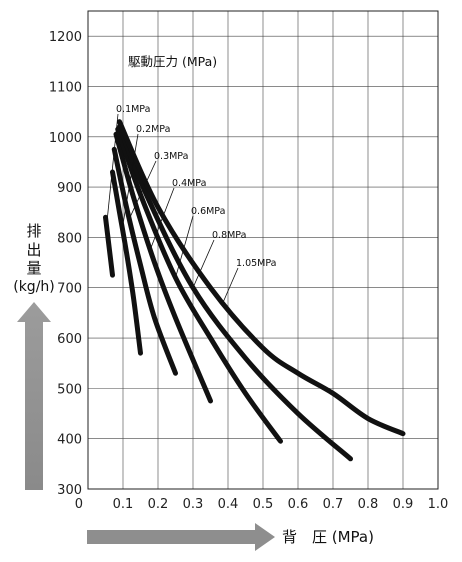 The height and width of the screenshot is (562, 462). What do you see at coordinates (208, 211) in the screenshot?
I see `series-label-0.6MPa: 0.6MPa` at bounding box center [208, 211].